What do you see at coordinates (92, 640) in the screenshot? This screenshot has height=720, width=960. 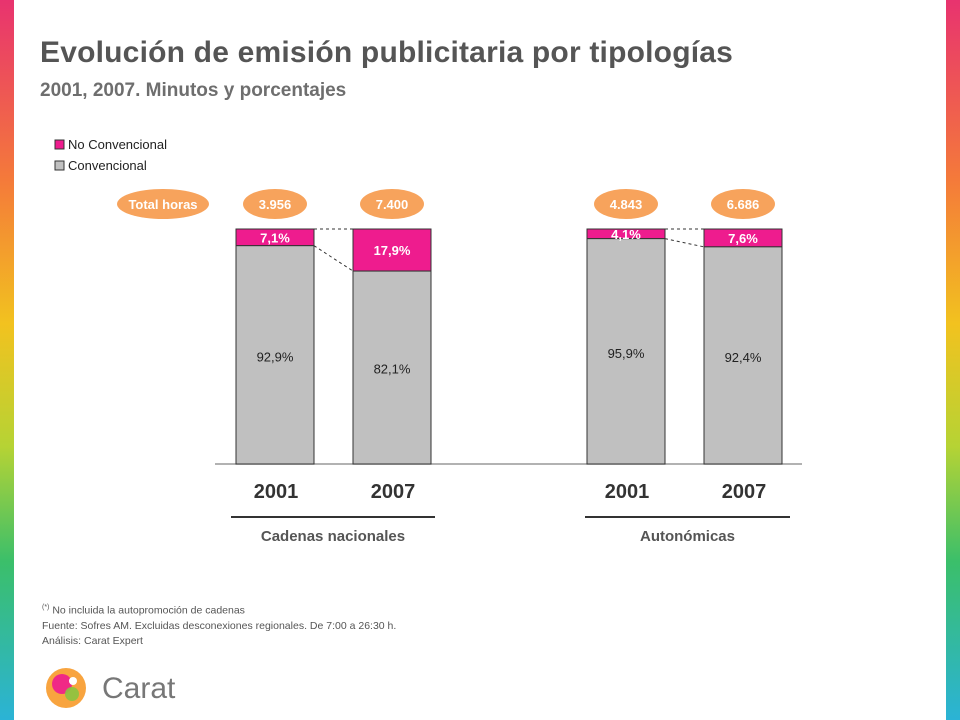 I see `analysis-note: Análisis: Carat Expert` at bounding box center [92, 640].